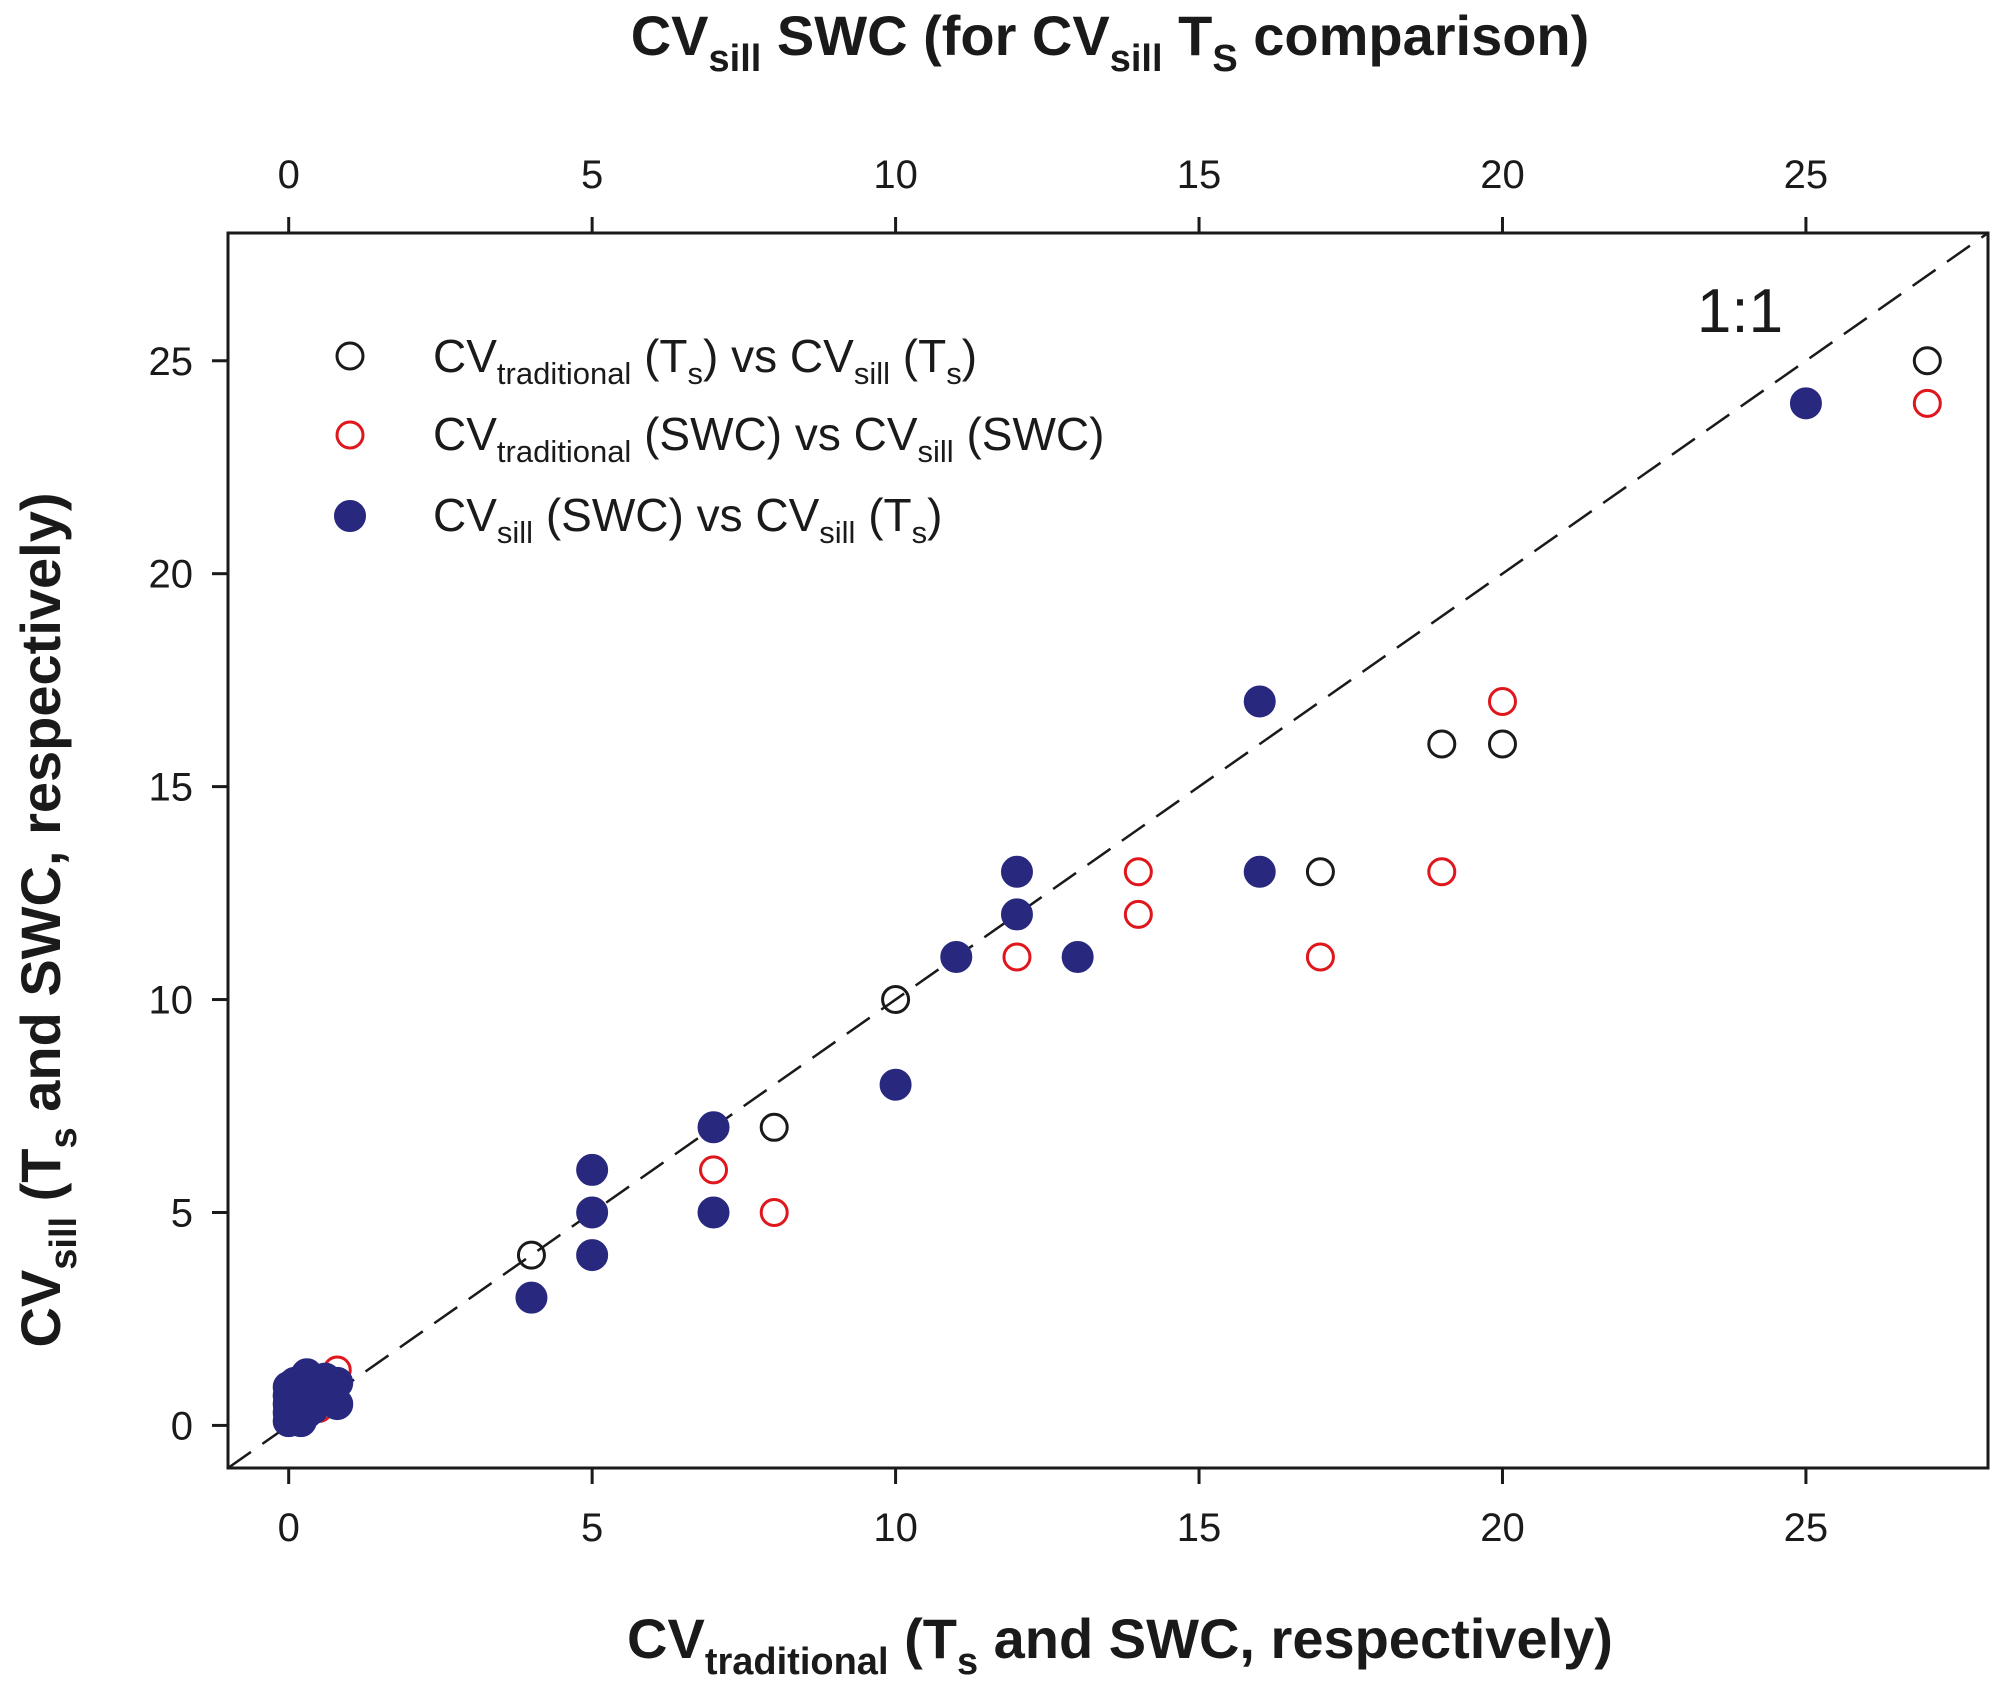 The image size is (2000, 1696). I want to click on y-tick-label-20: 20, so click(171, 575).